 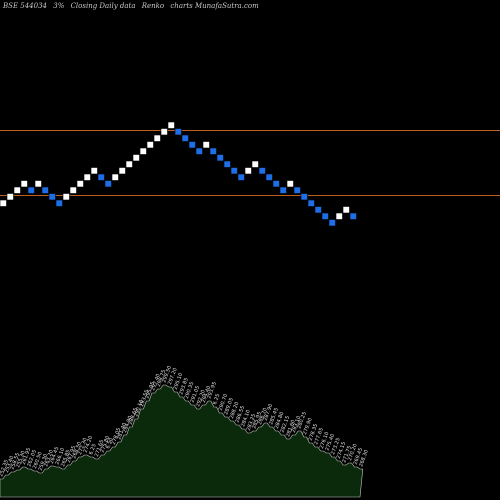 I want to click on volume-label: 275.80, so click(x=106, y=444).